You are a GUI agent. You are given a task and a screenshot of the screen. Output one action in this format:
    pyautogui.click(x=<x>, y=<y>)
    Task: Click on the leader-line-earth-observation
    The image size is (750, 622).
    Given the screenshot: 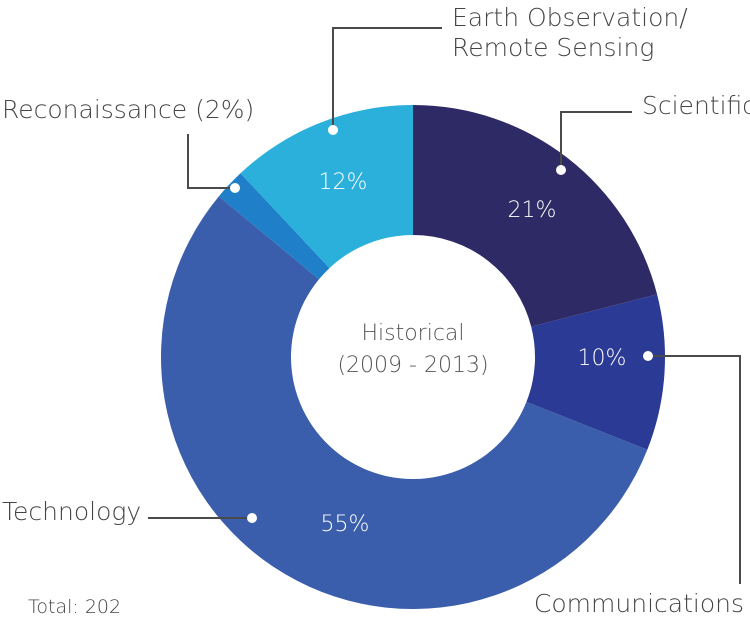 What is the action you would take?
    pyautogui.click(x=387, y=78)
    